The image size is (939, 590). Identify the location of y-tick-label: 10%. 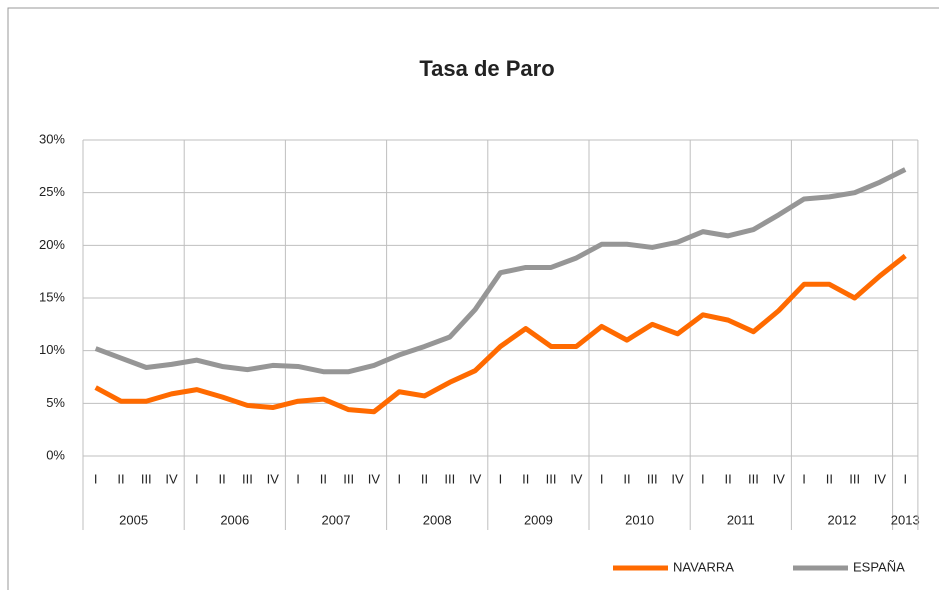
(52, 349).